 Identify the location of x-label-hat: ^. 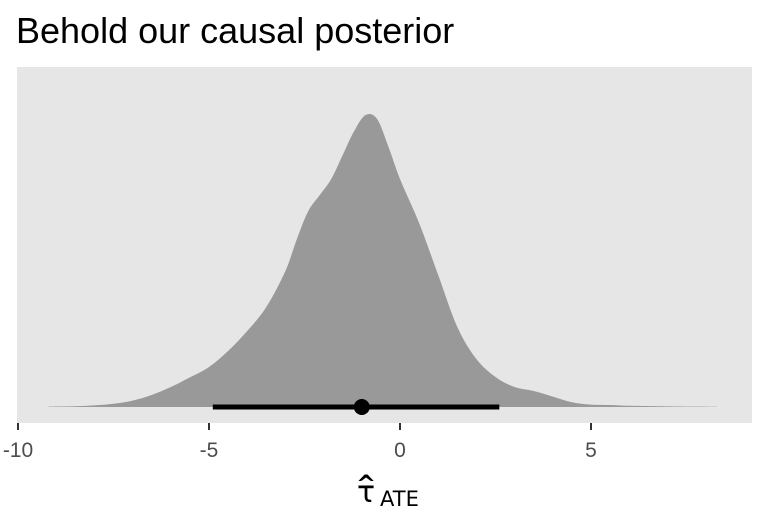
(366, 484).